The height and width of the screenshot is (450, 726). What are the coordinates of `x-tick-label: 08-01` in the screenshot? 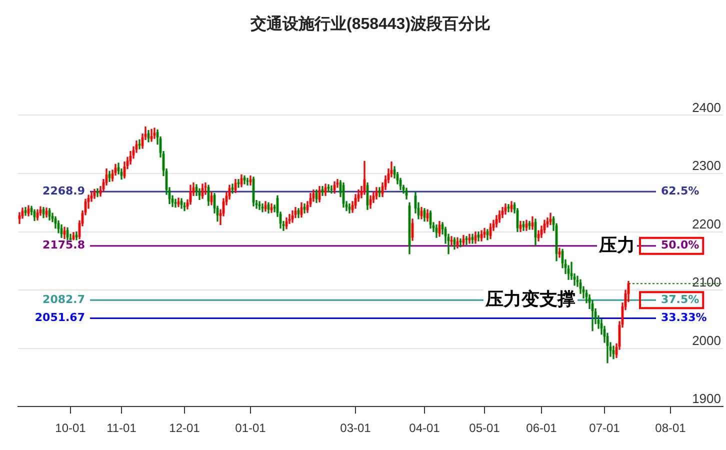 It's located at (670, 428).